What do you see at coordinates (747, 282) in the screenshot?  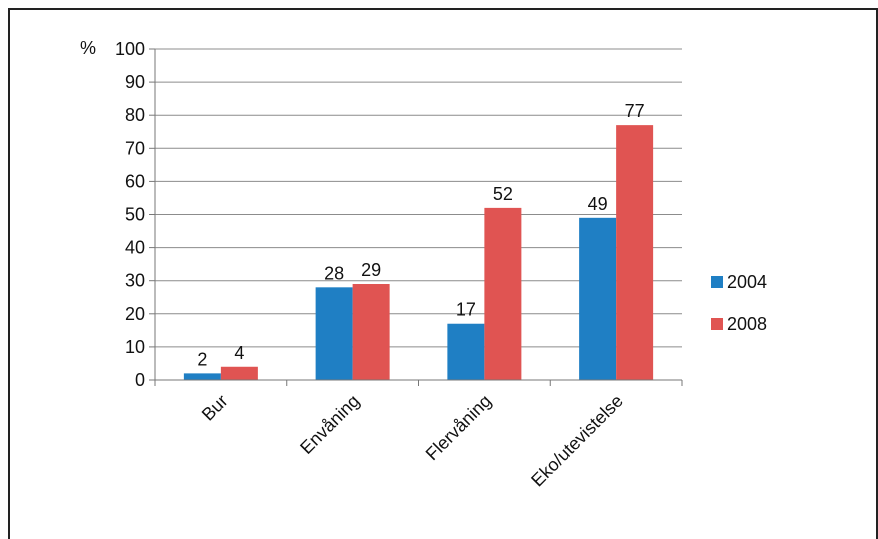 I see `legend-label: 2004` at bounding box center [747, 282].